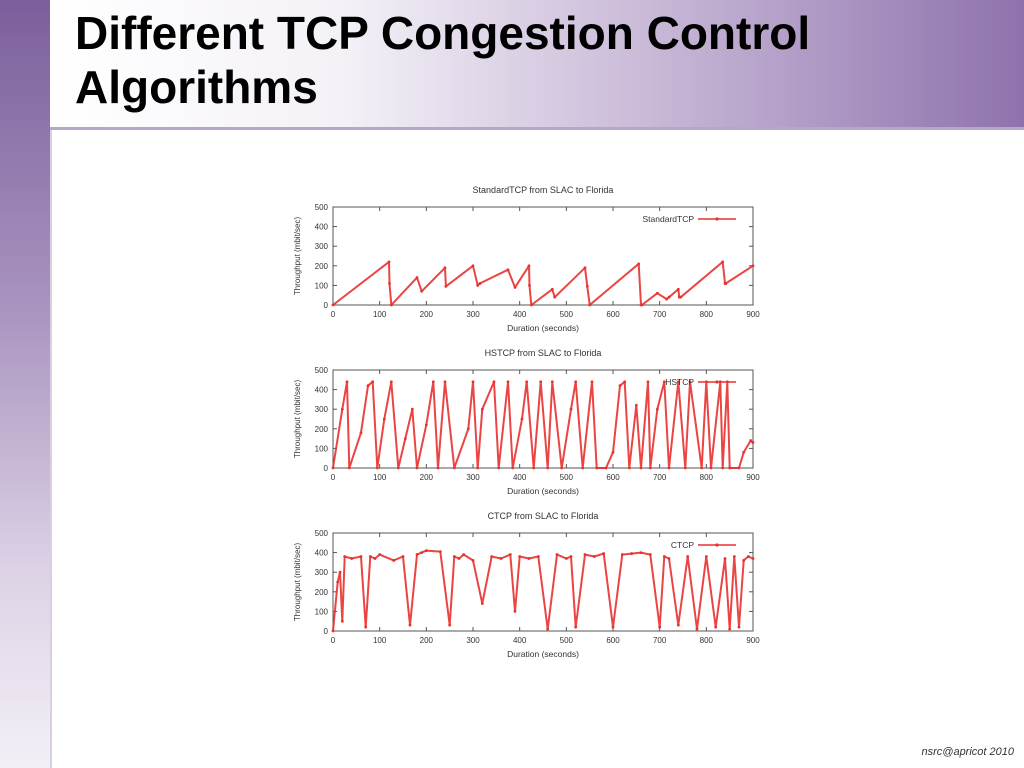 This screenshot has width=1024, height=768. What do you see at coordinates (753, 477) in the screenshot?
I see `x-tick-label: 900` at bounding box center [753, 477].